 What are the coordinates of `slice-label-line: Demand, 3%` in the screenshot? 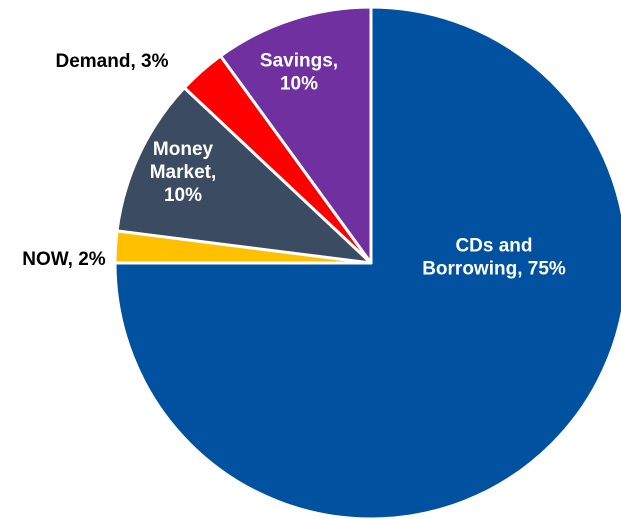 It's located at (112, 61).